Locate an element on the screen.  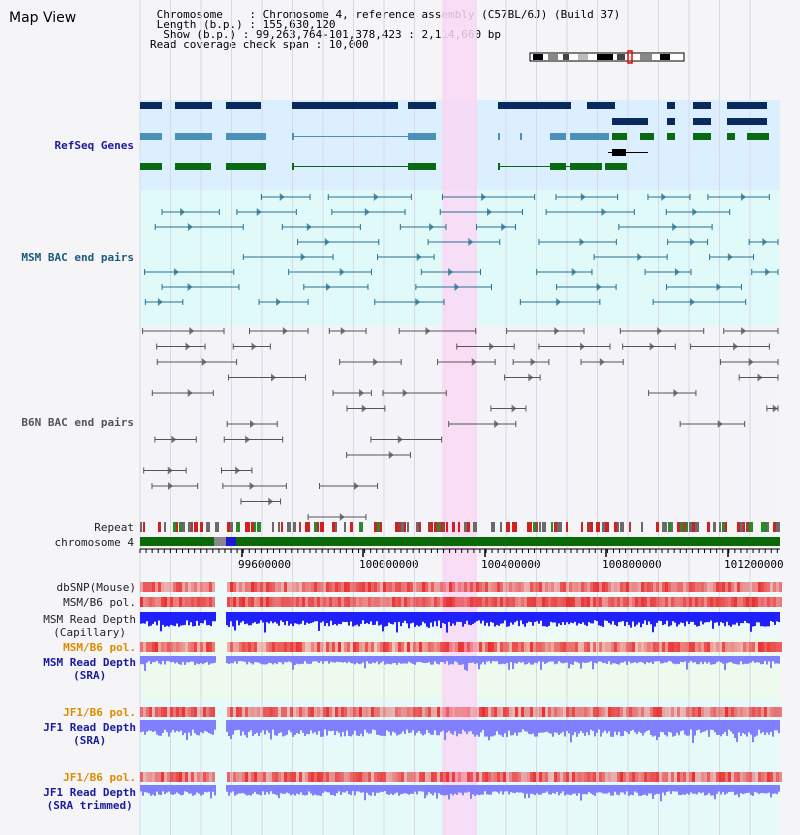
gene-exon is located at coordinates (619, 136).